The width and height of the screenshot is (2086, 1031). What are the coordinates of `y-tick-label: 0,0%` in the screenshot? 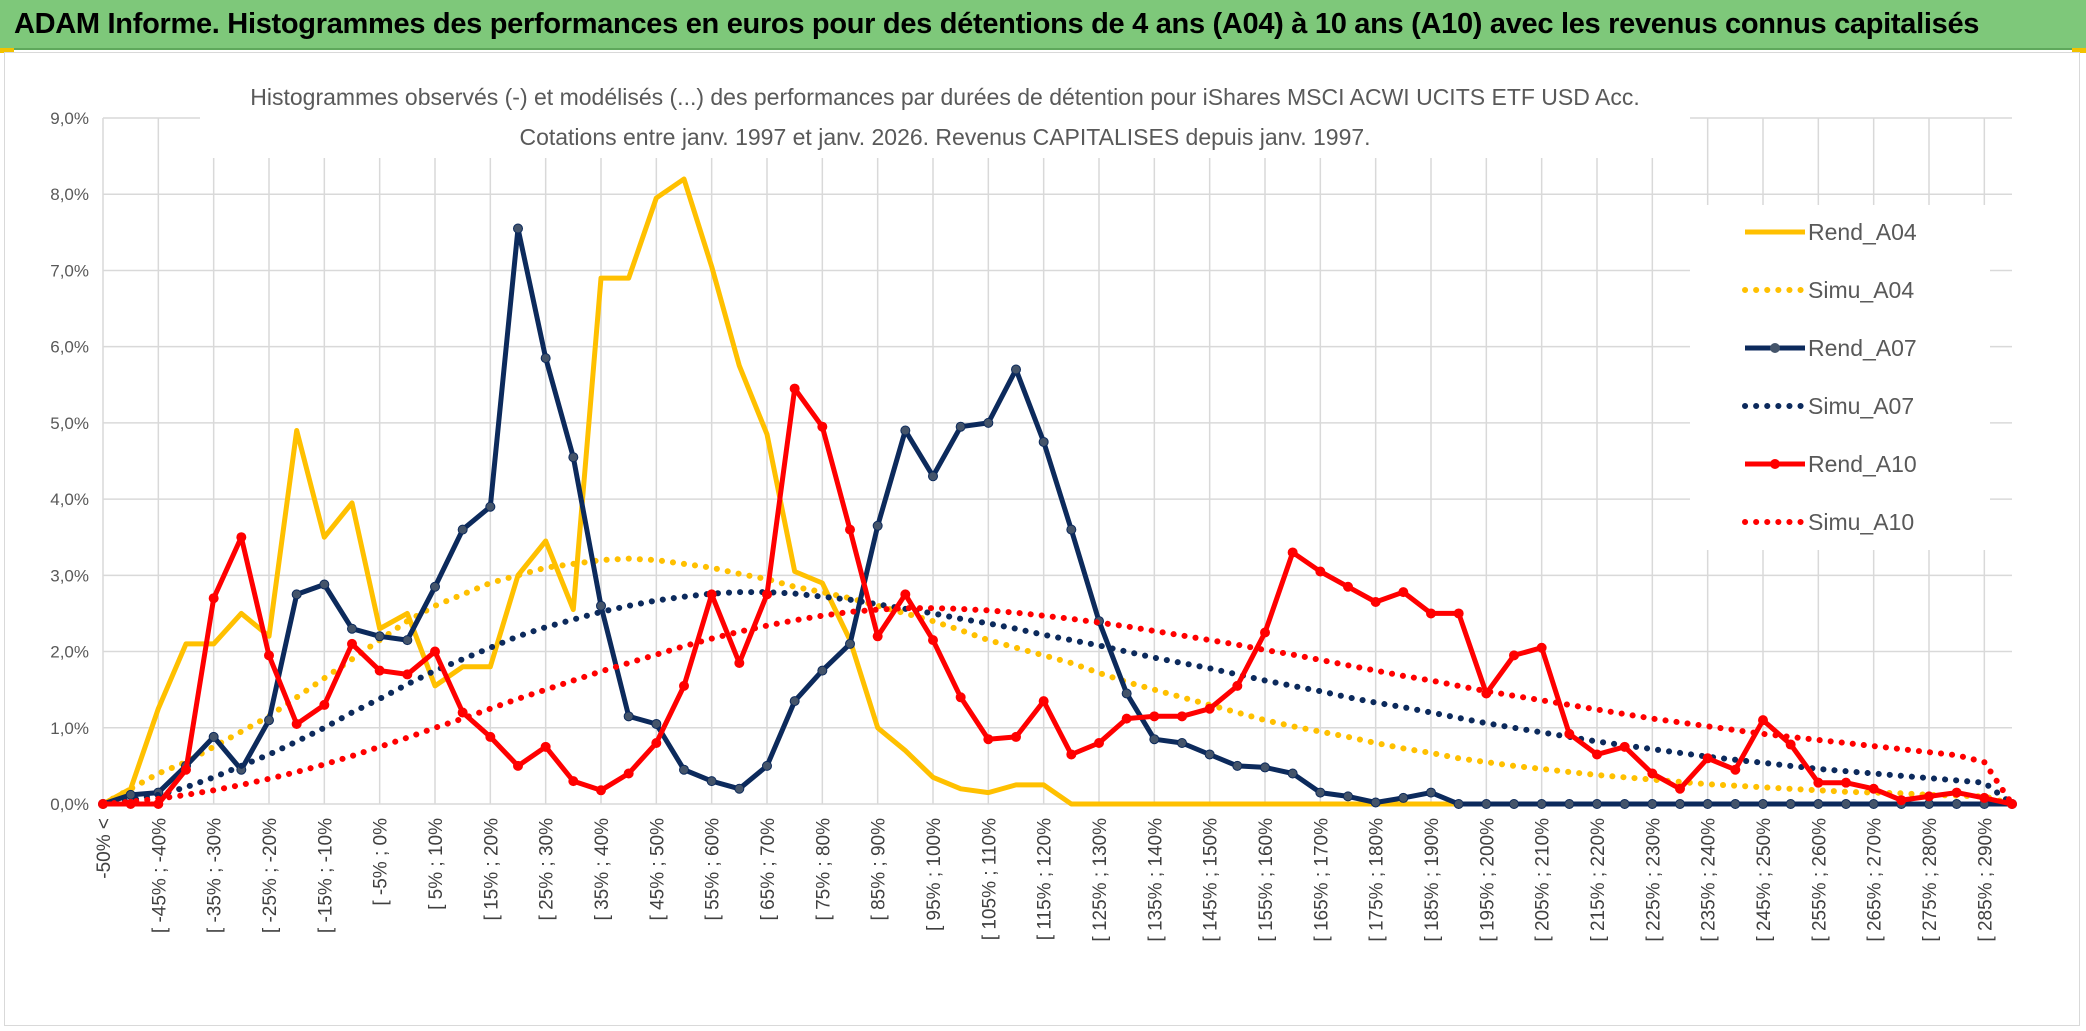 It's located at (69, 804).